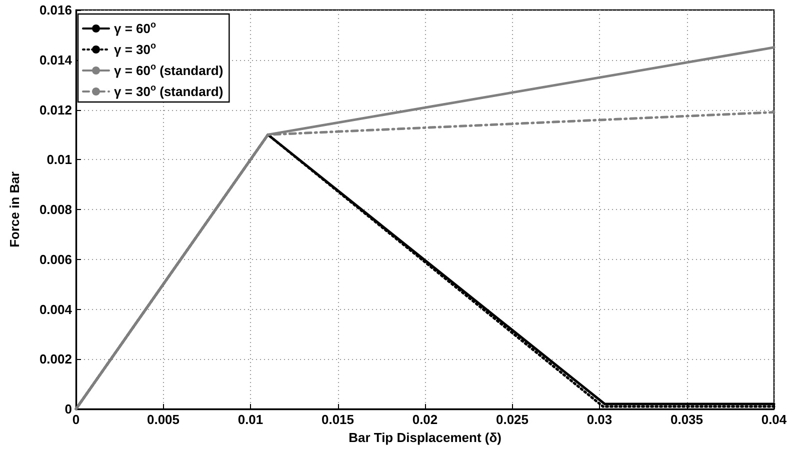 This screenshot has height=452, width=794. I want to click on x-tick-label: 0.035, so click(687, 419).